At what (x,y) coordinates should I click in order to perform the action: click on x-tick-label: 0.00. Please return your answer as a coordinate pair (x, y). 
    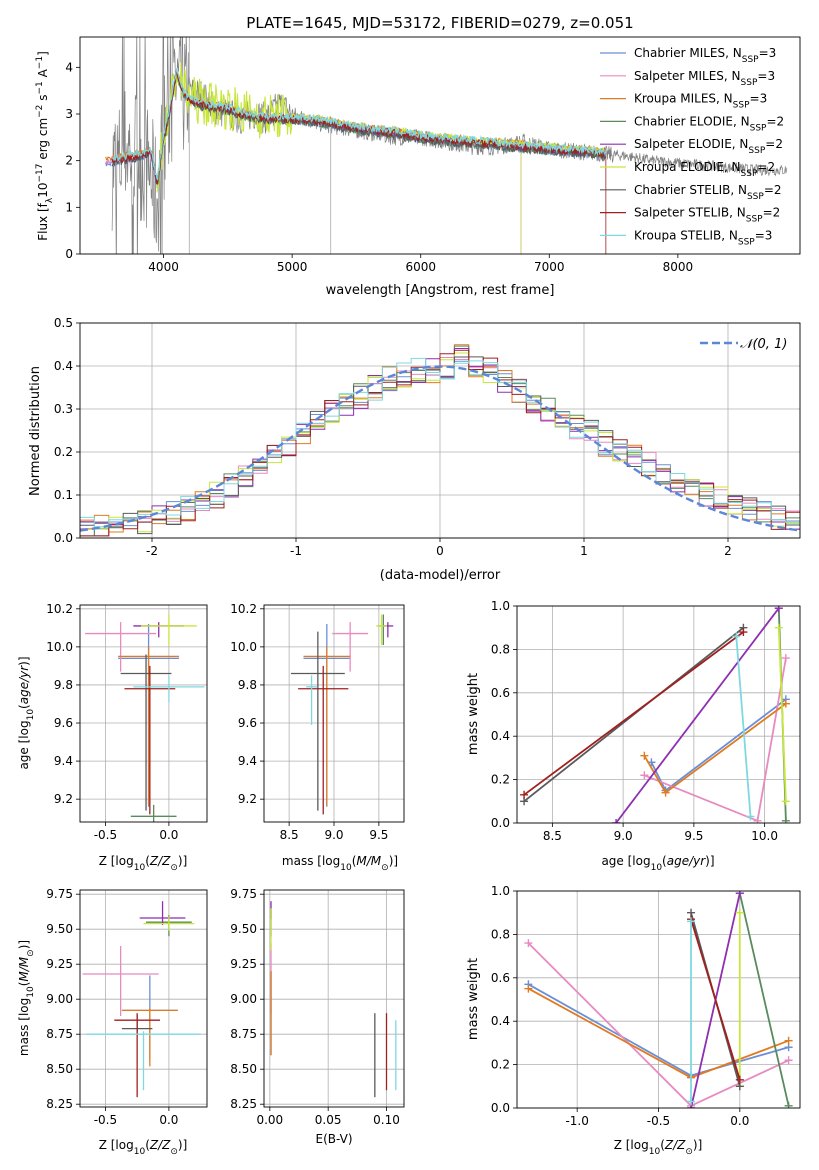
    Looking at the image, I should click on (269, 1120).